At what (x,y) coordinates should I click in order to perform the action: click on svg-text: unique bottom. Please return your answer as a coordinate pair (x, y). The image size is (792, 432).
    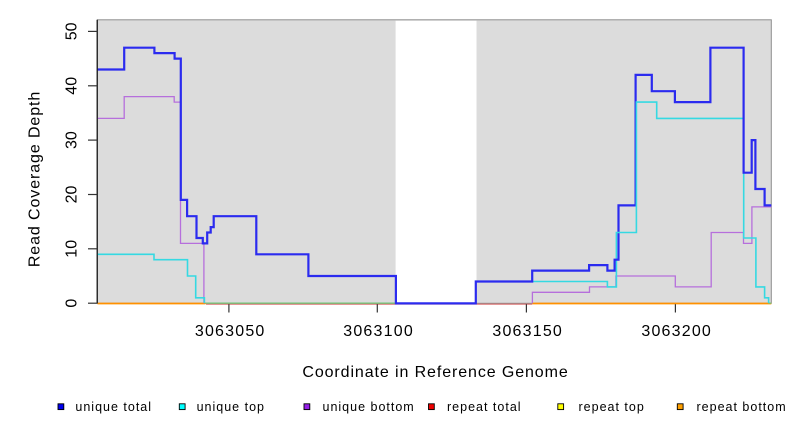
    Looking at the image, I should click on (369, 407).